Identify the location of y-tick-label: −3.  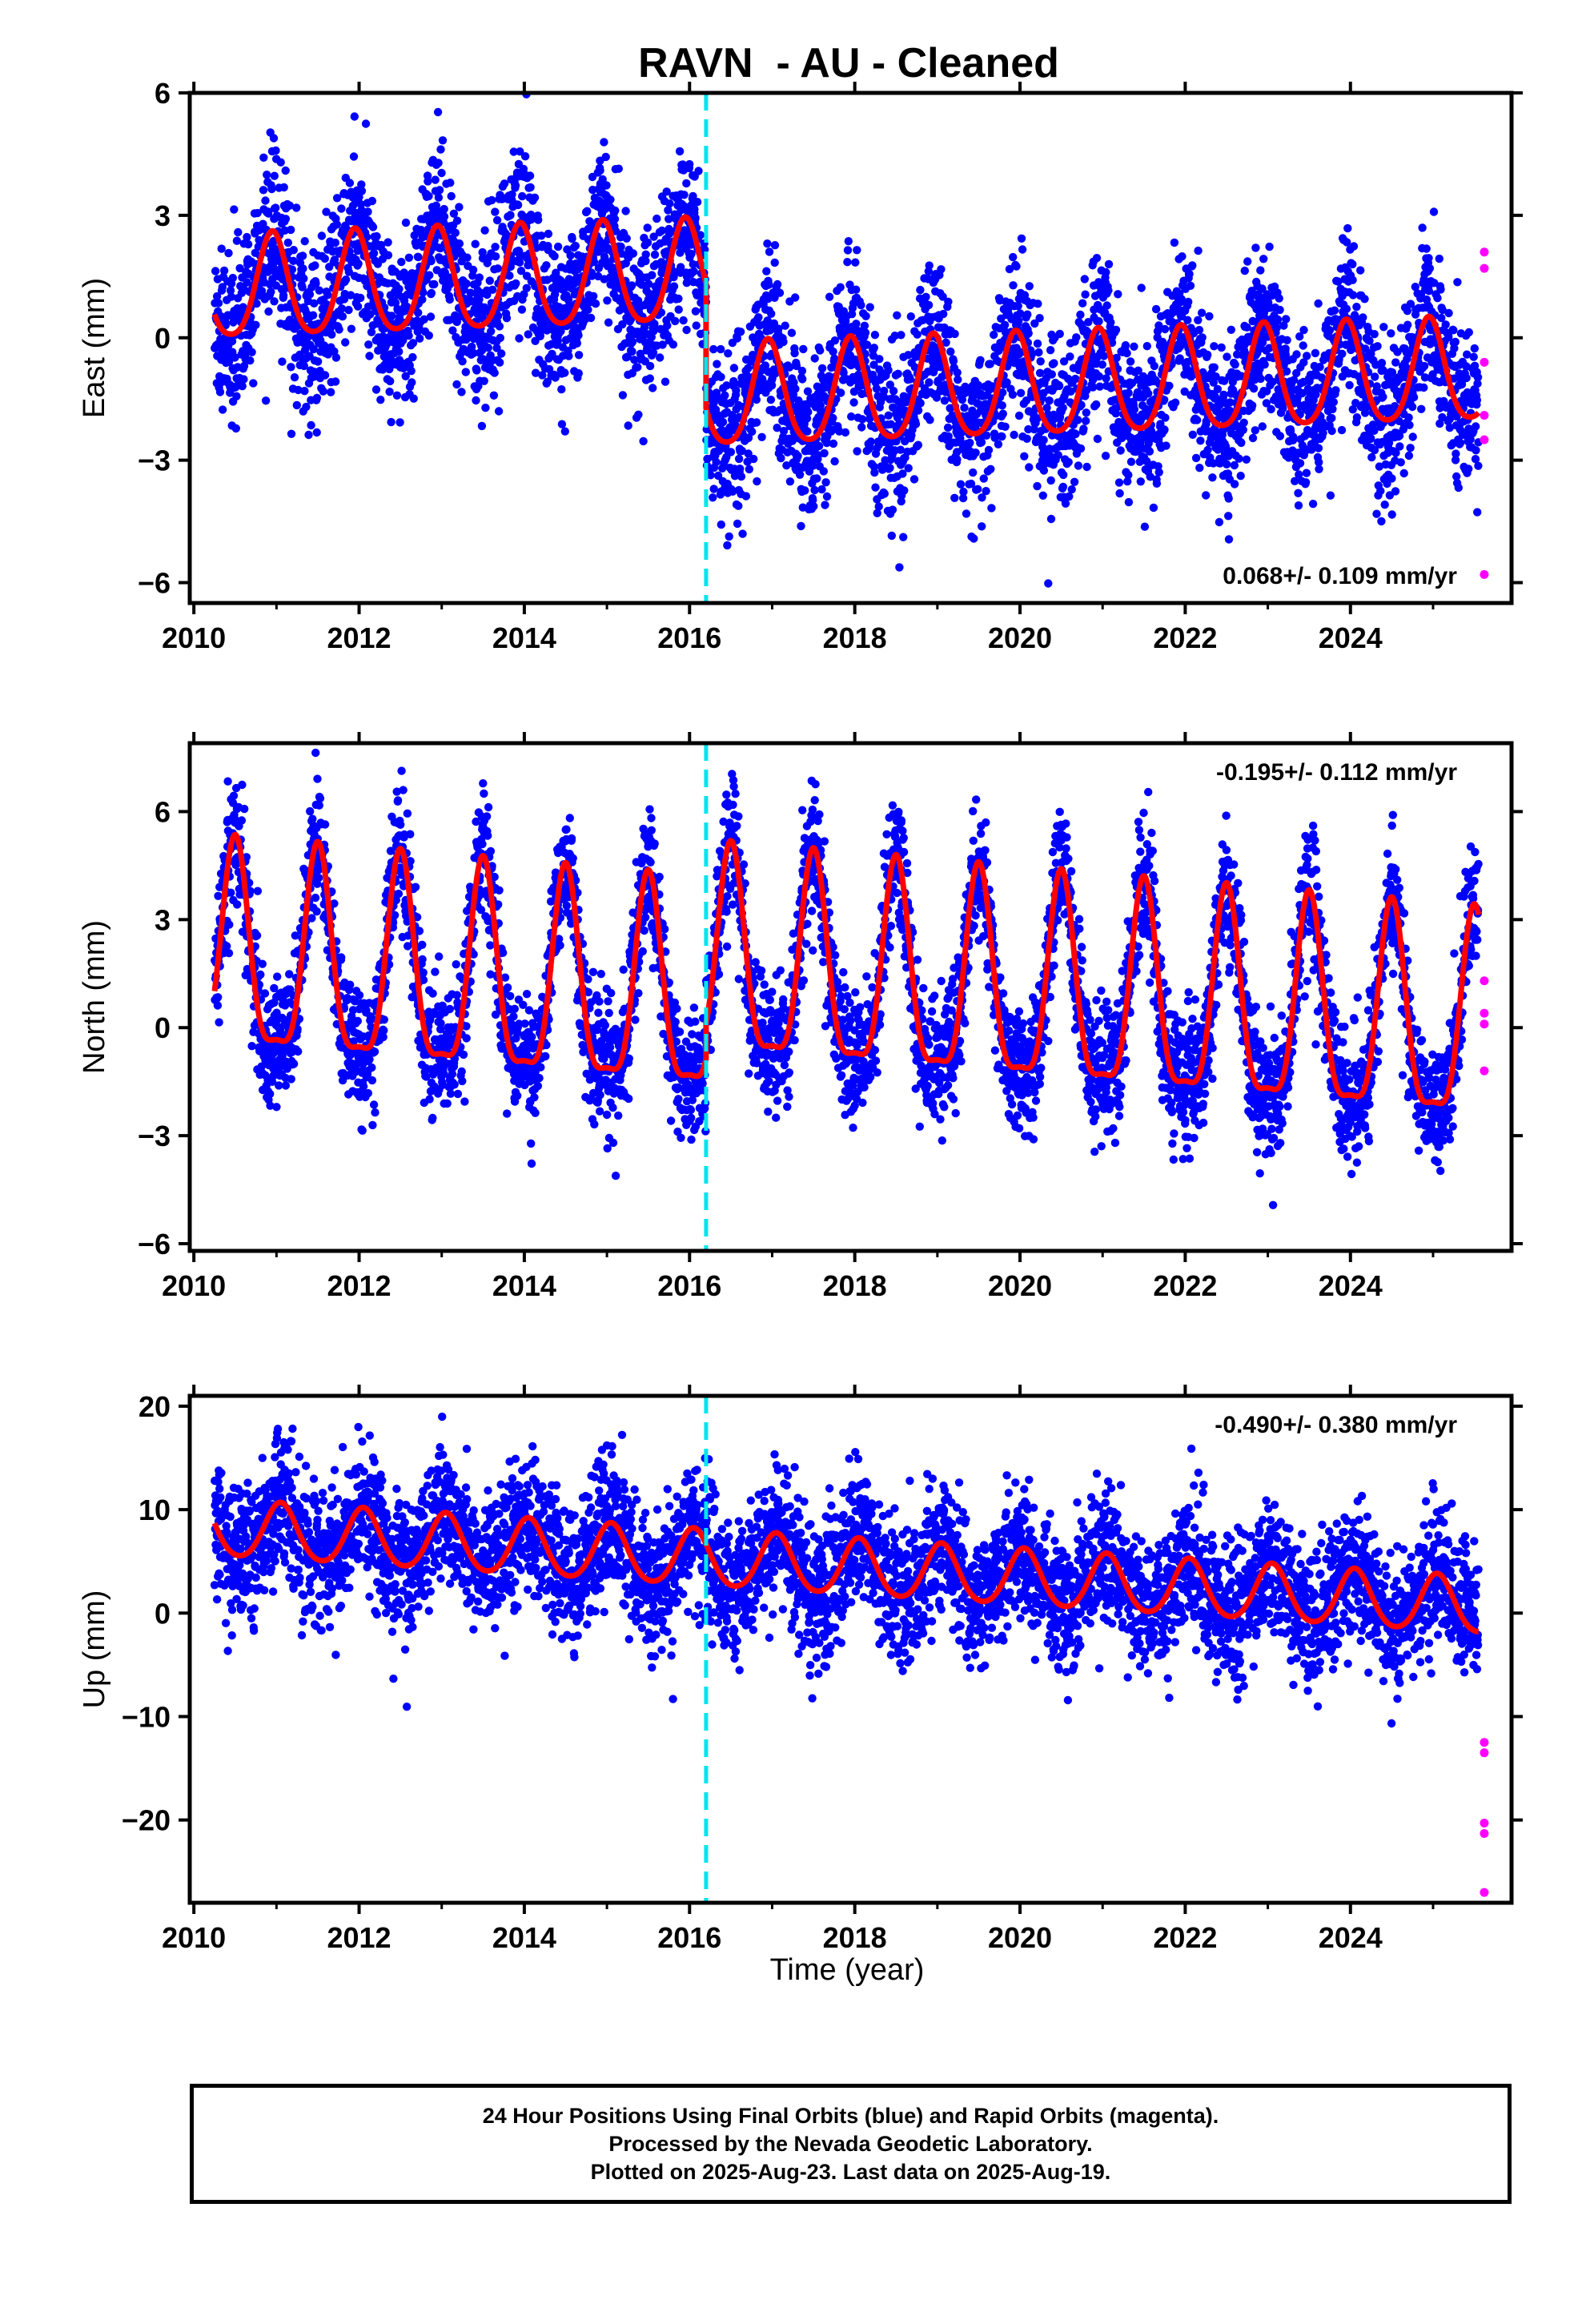
(154, 460).